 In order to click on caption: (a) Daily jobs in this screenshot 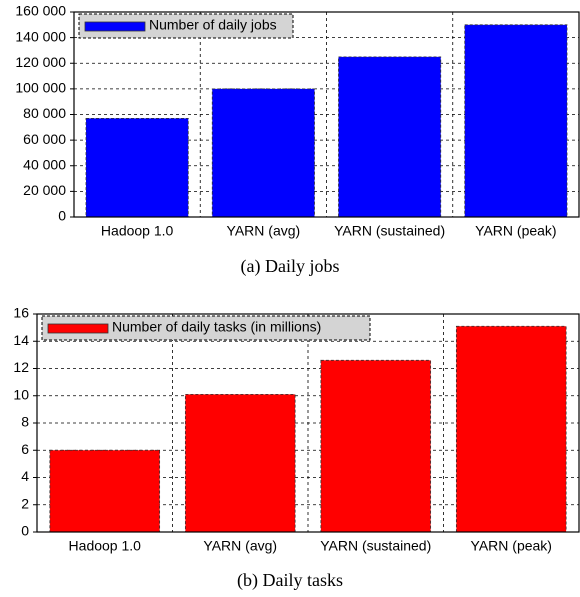, I will do `click(290, 266)`.